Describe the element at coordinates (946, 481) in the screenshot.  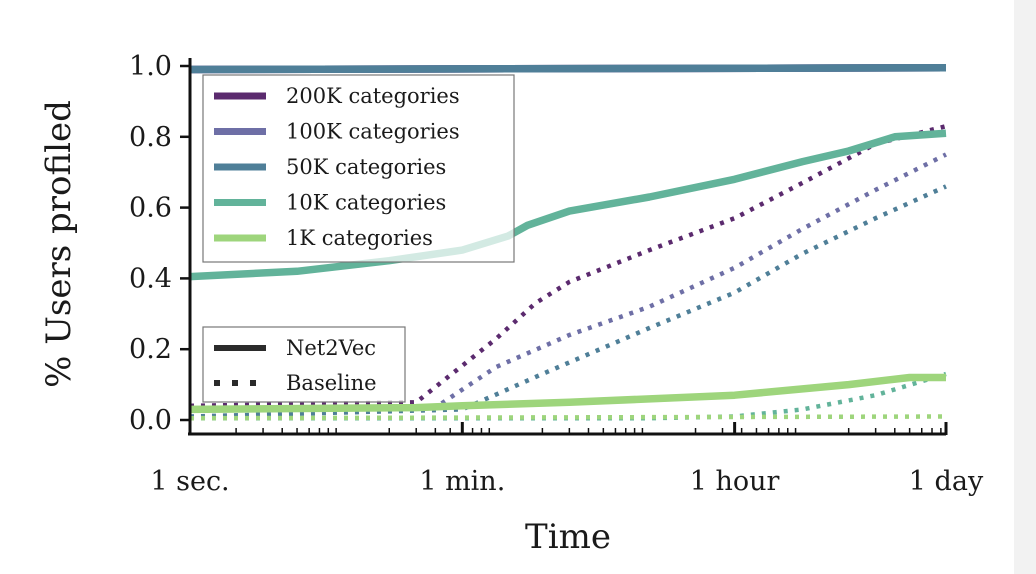
I see `x-tick-label: 1 day` at that location.